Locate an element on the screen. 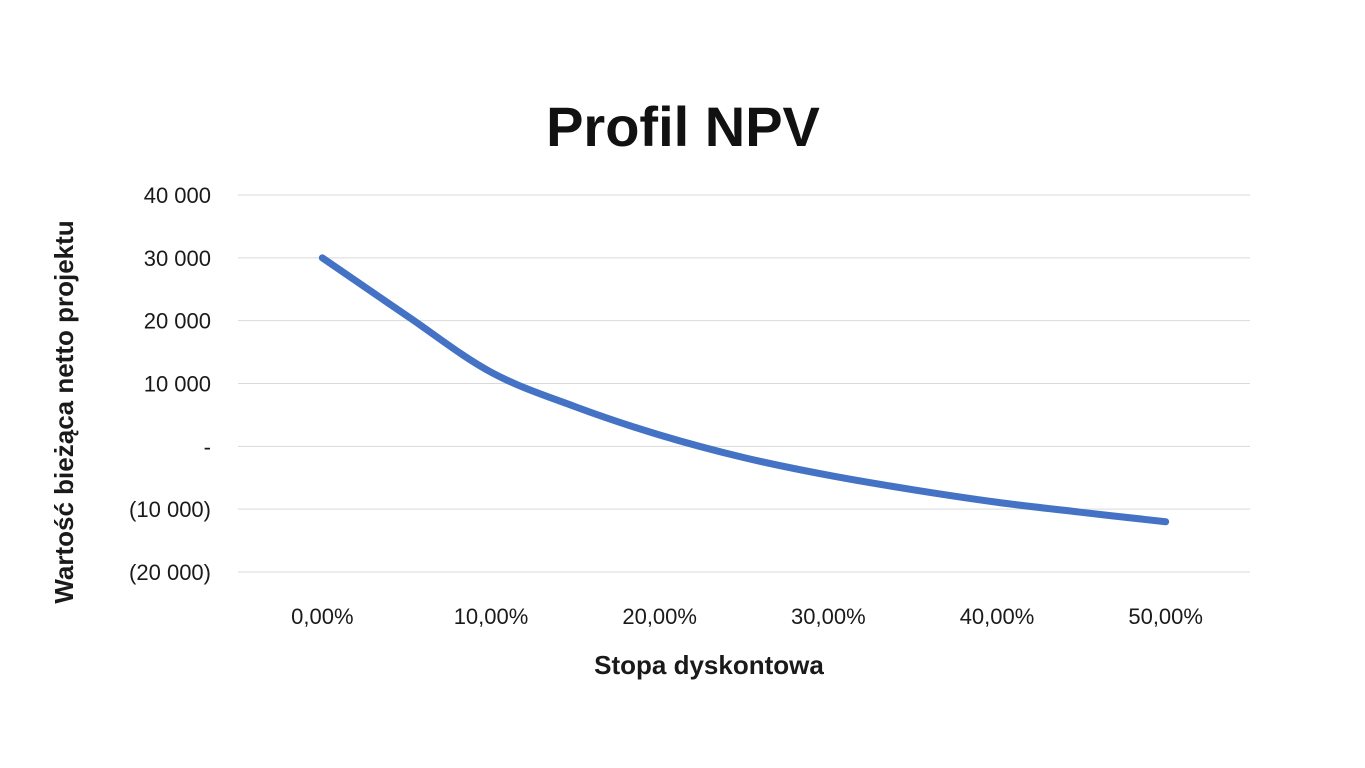 This screenshot has width=1365, height=768. x-tick-label: 30,00% is located at coordinates (828, 616).